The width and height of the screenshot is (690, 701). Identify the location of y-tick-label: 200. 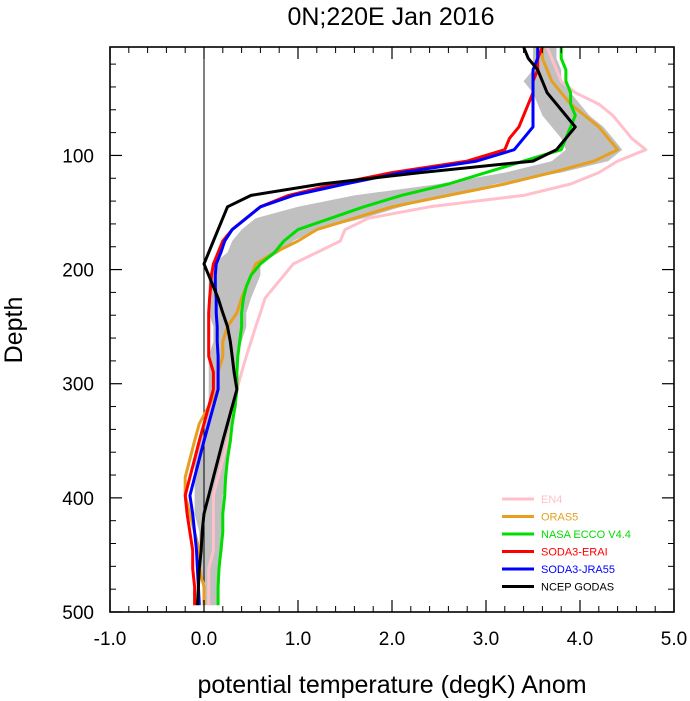
(78, 271).